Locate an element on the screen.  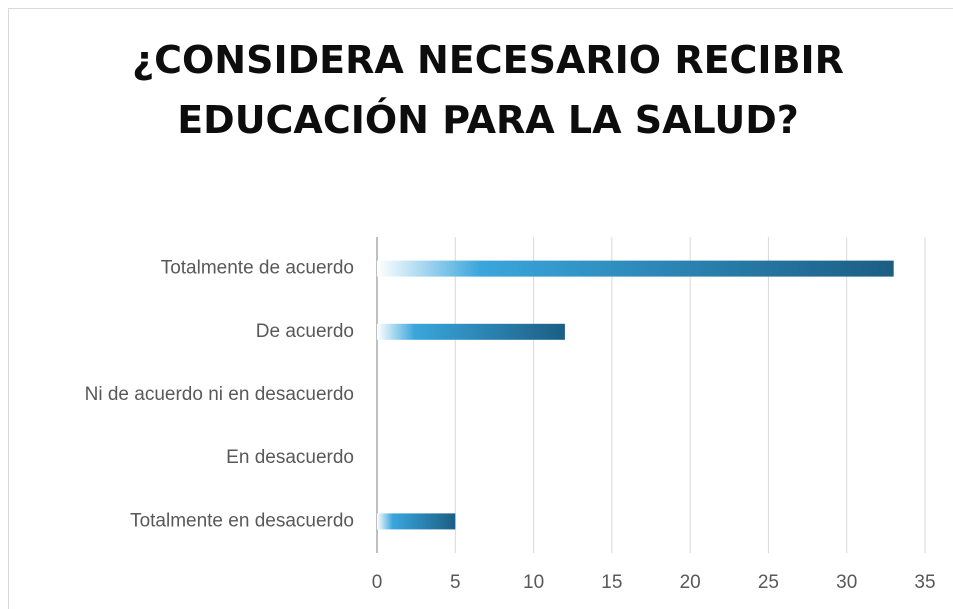
x-tick-label: 15 is located at coordinates (611, 582).